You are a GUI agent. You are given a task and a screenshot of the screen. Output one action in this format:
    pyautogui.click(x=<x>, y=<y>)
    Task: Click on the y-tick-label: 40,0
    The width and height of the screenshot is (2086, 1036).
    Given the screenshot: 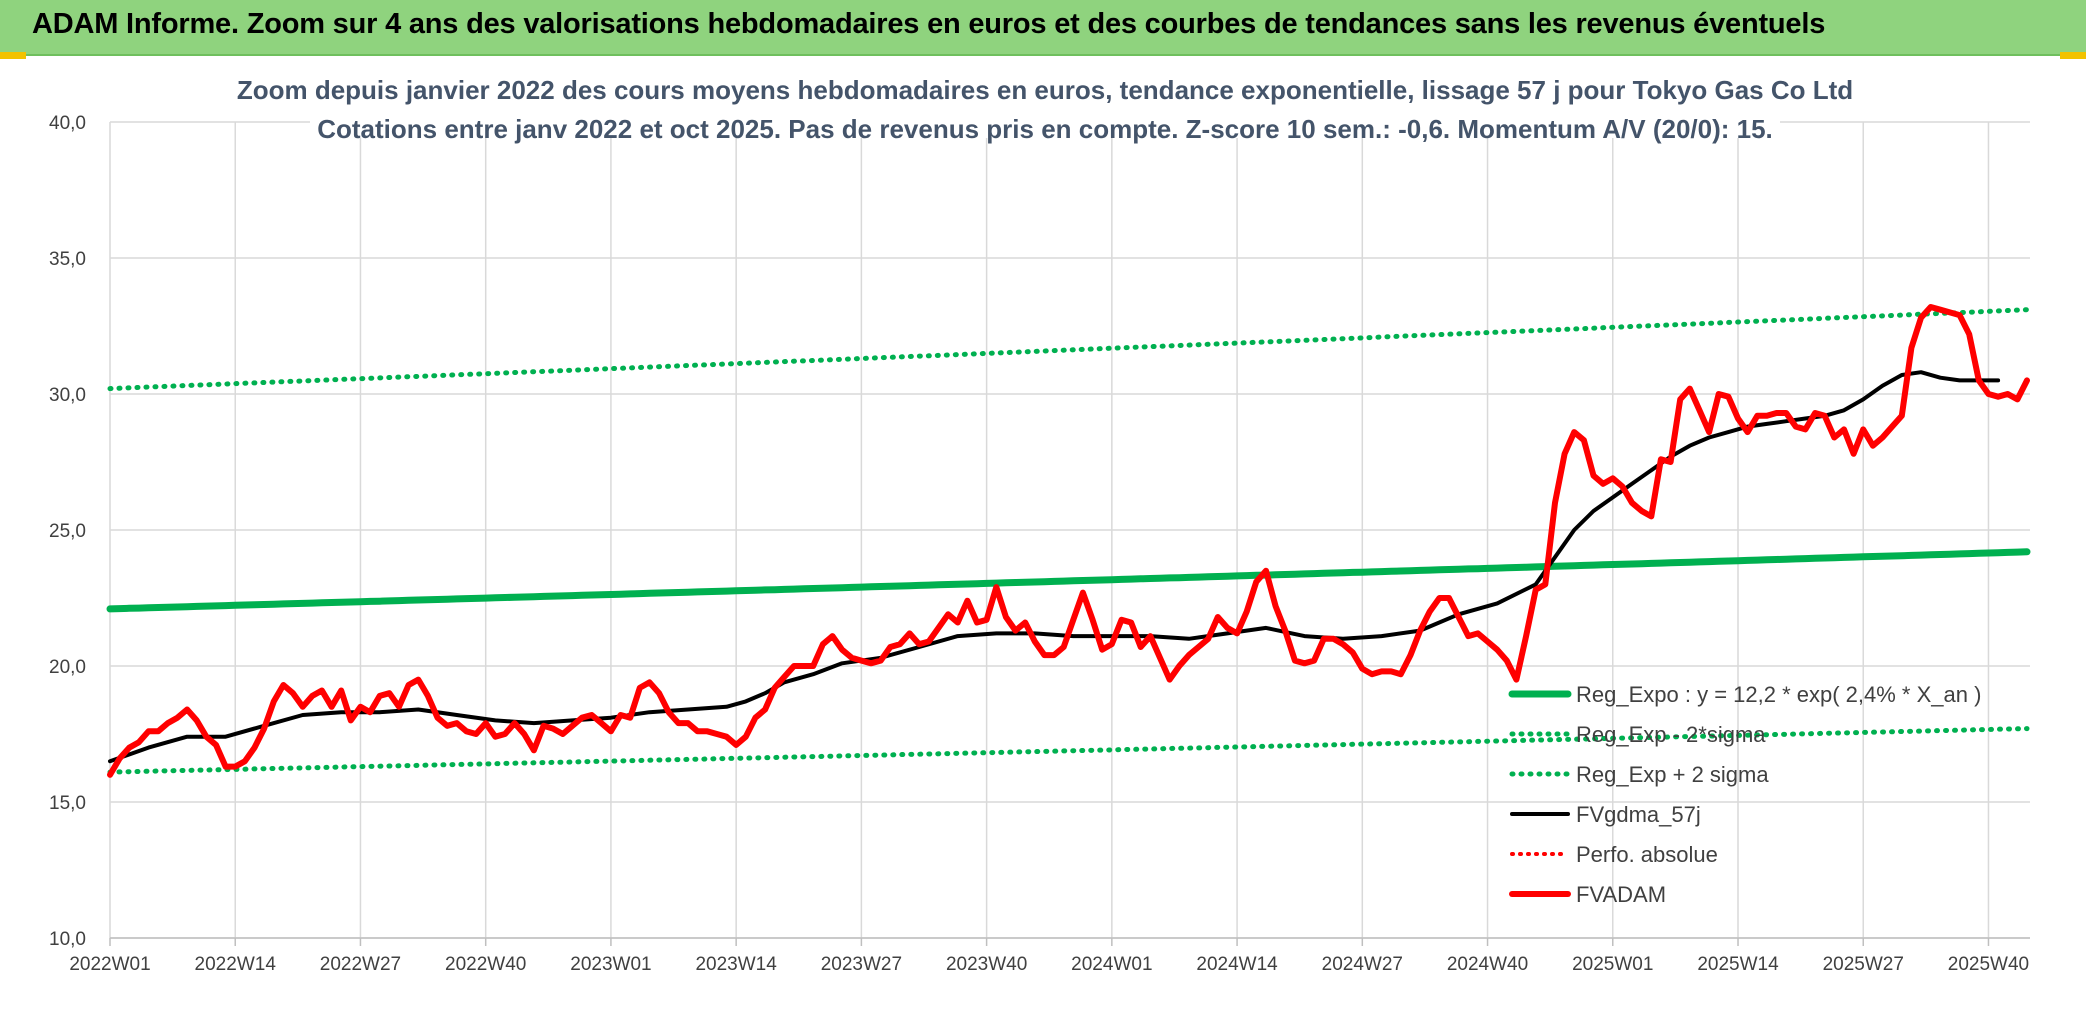 What is the action you would take?
    pyautogui.click(x=67, y=123)
    